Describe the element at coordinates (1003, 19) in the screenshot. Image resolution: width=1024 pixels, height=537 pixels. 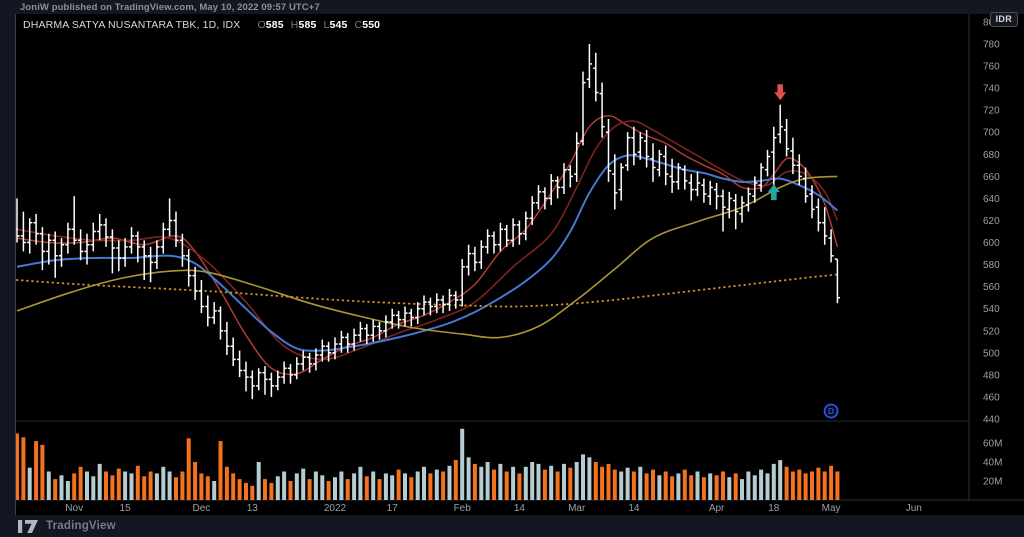
I see `currency-badge: IDR` at that location.